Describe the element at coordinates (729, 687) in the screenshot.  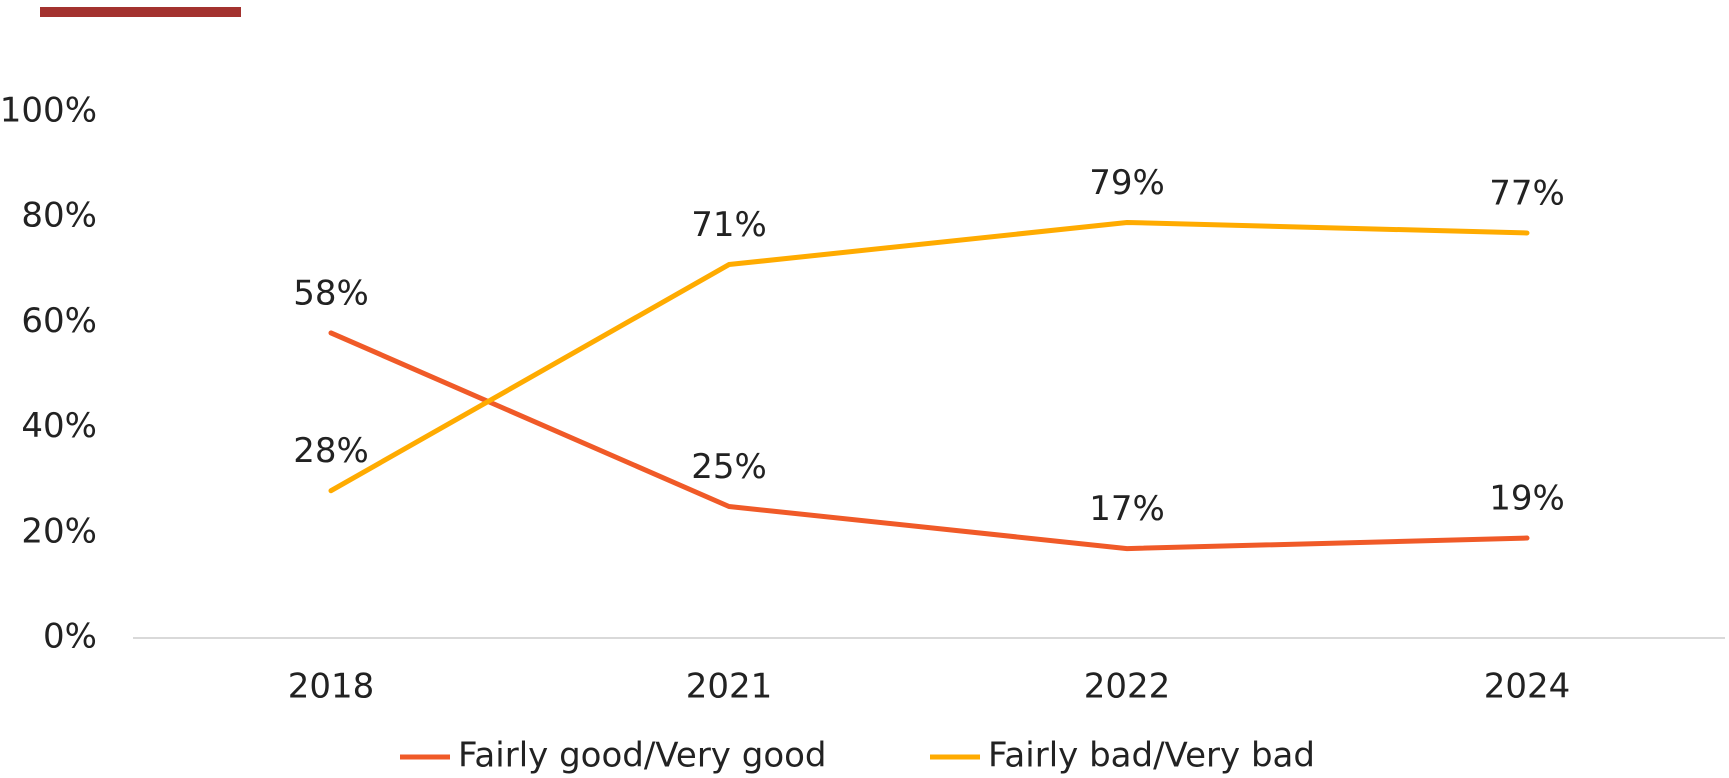
I see `x-tick-label: 2021` at that location.